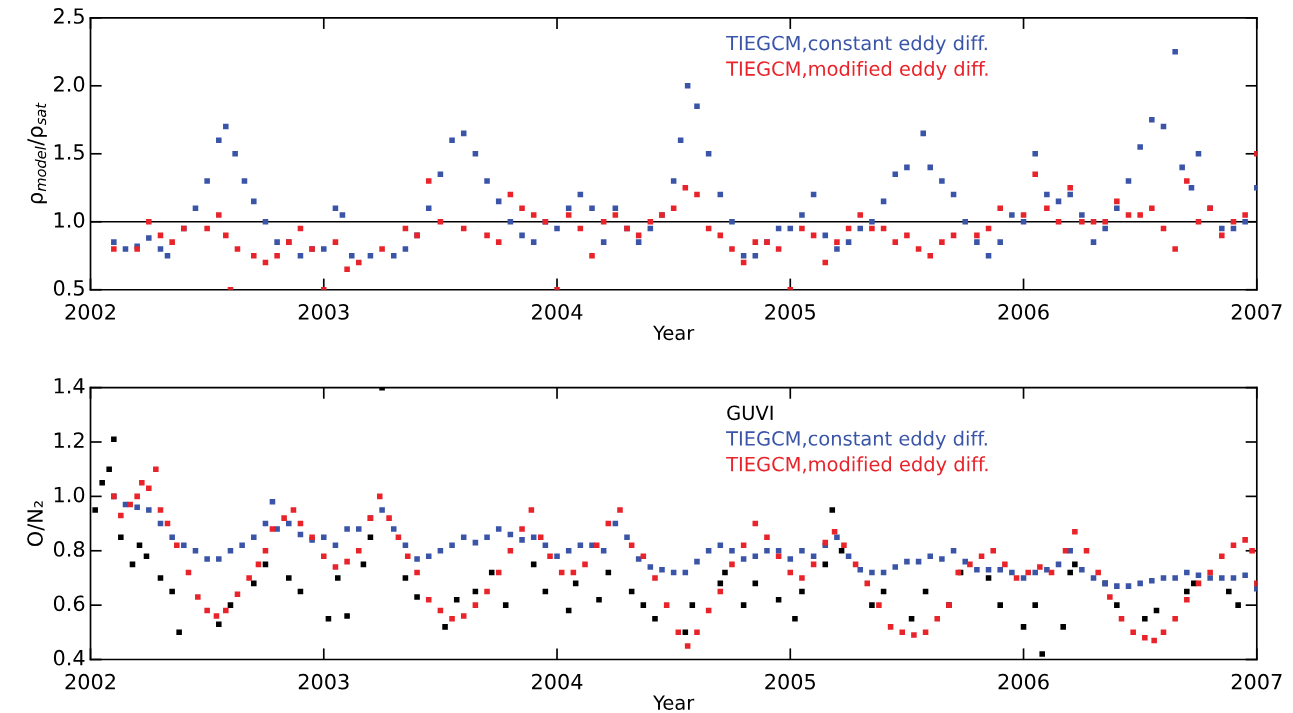  Describe the element at coordinates (68, 288) in the screenshot. I see `y-tick-label: 0.5` at that location.